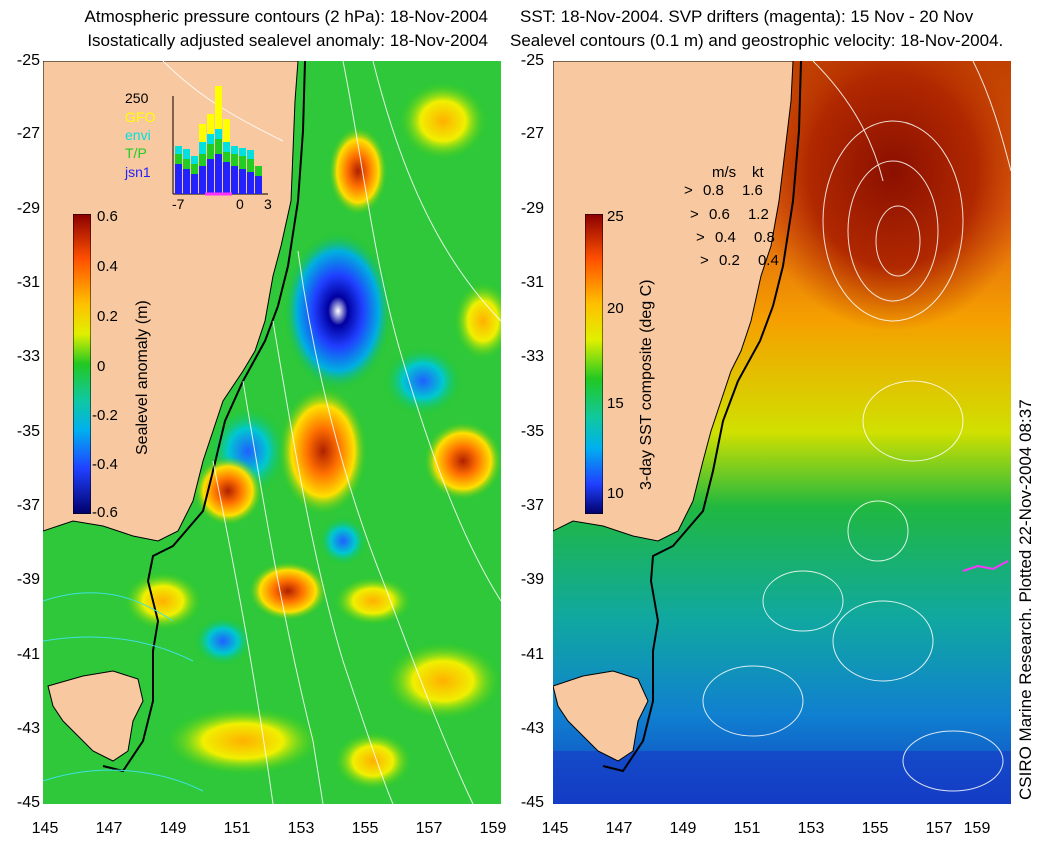 The height and width of the screenshot is (857, 1064). Describe the element at coordinates (365, 828) in the screenshot. I see `left-xtick: 155` at that location.